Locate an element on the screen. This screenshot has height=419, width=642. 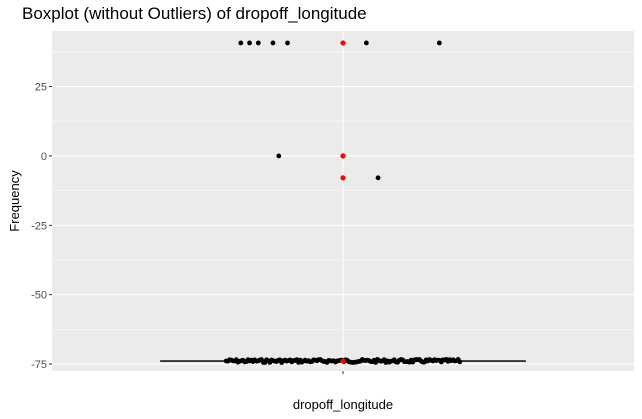
mean-points-layer is located at coordinates (343, 202).